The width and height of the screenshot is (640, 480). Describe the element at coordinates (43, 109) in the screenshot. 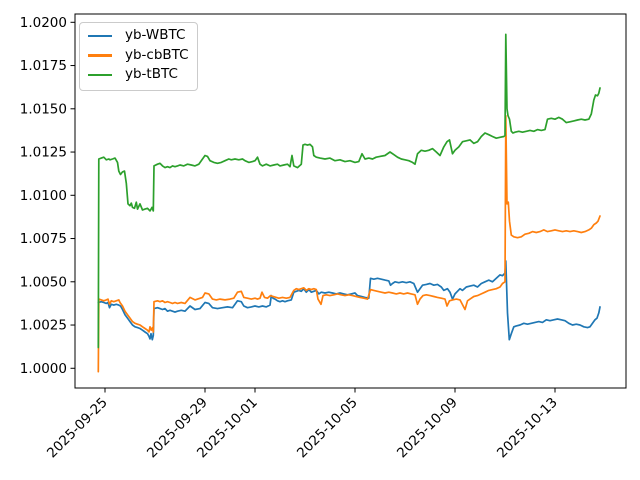

I see `y-tick-label: 1.0150` at that location.